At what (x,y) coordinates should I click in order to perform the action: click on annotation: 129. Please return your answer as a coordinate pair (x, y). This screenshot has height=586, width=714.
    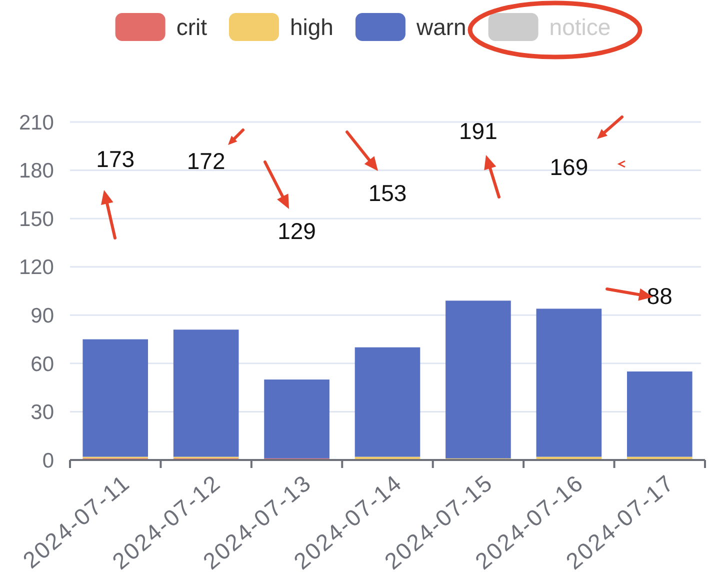
    Looking at the image, I should click on (297, 231).